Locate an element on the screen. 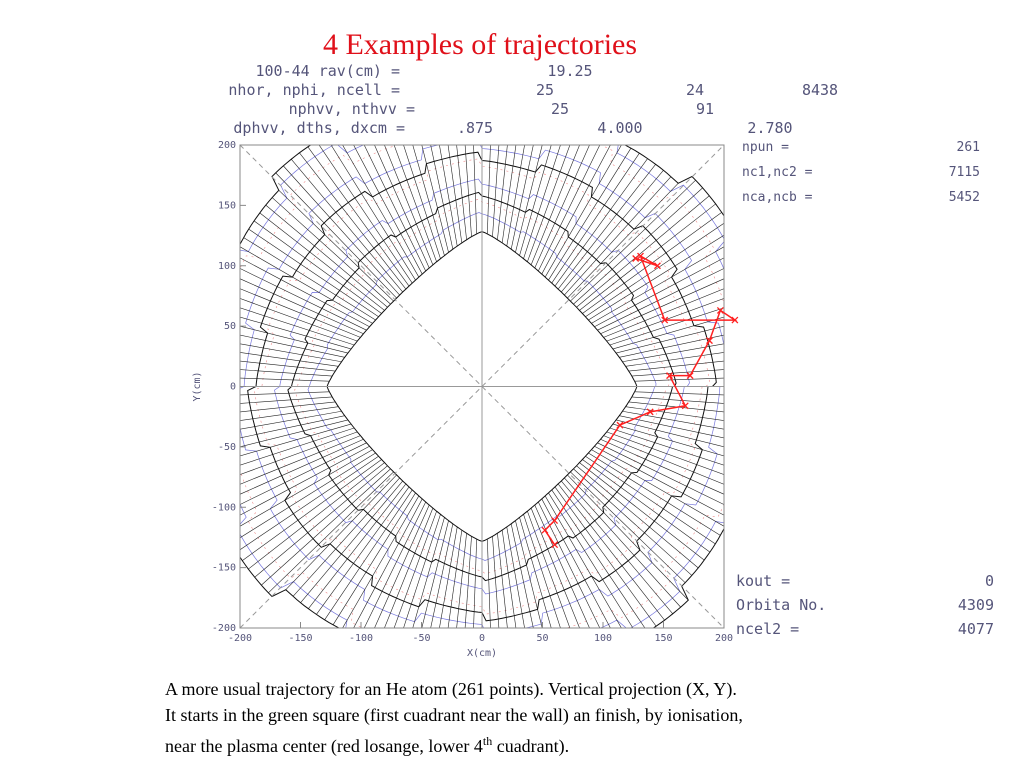  y-tick-label: 200 is located at coordinates (227, 145).